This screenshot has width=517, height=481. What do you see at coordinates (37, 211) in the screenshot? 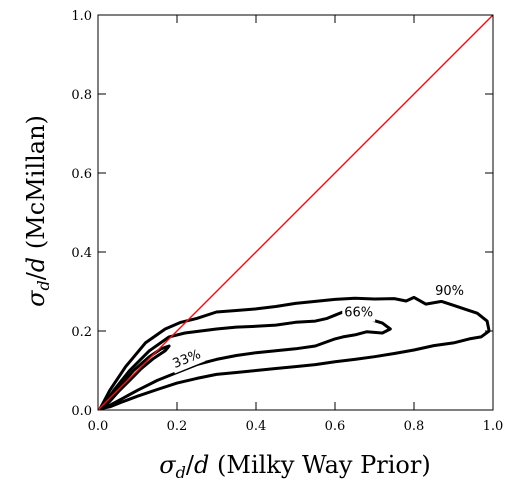
I see `y-axis-title: σd/d (McMillan)` at bounding box center [37, 211].